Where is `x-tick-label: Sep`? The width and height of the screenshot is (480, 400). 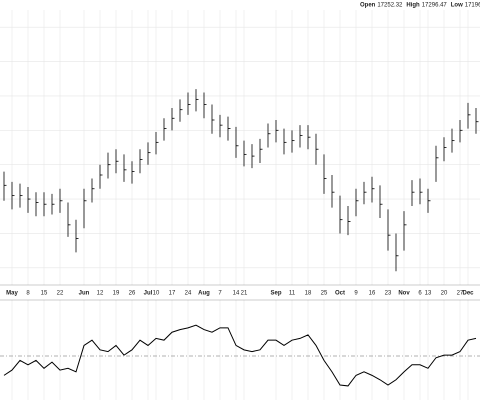 x-tick-label: Sep is located at coordinates (275, 294).